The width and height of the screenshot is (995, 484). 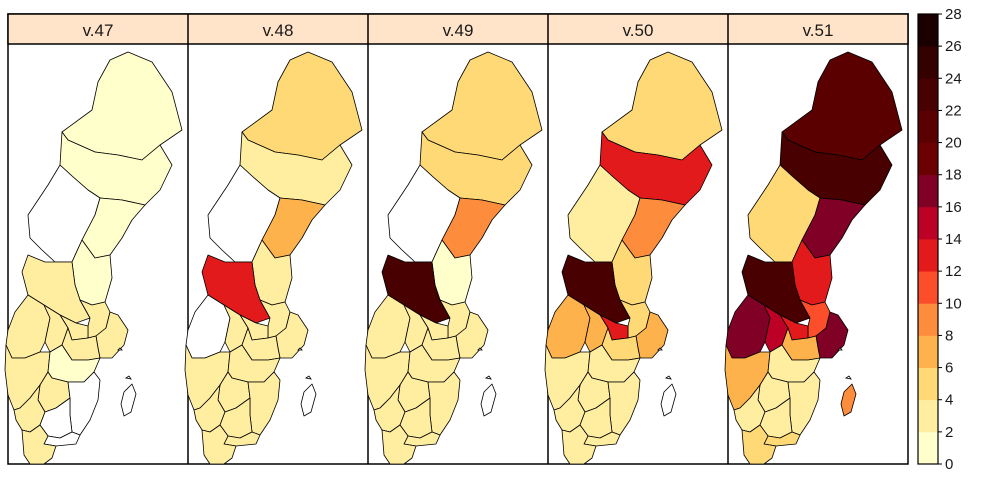 What do you see at coordinates (953, 175) in the screenshot?
I see `legend-tick-label: 18` at bounding box center [953, 175].